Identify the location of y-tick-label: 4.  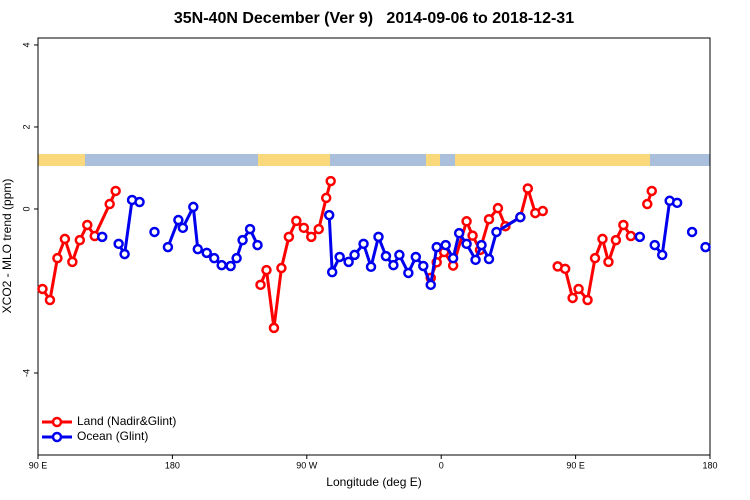
(26, 44).